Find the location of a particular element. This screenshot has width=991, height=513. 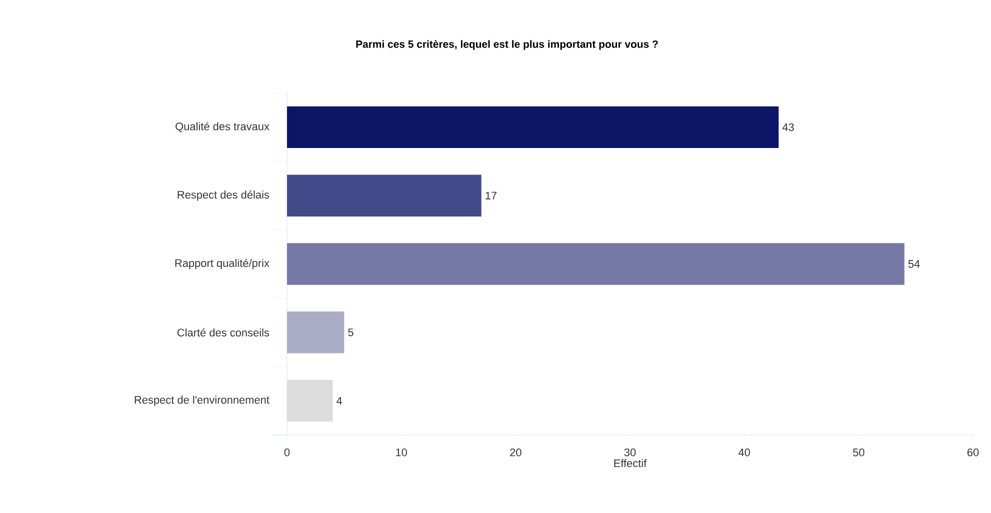

data-label: 4 is located at coordinates (339, 401).